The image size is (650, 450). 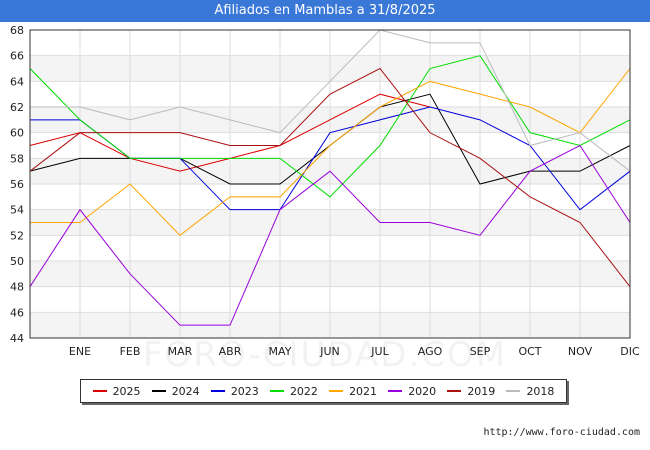 I want to click on legend-item-2018: 2018, so click(x=530, y=391).